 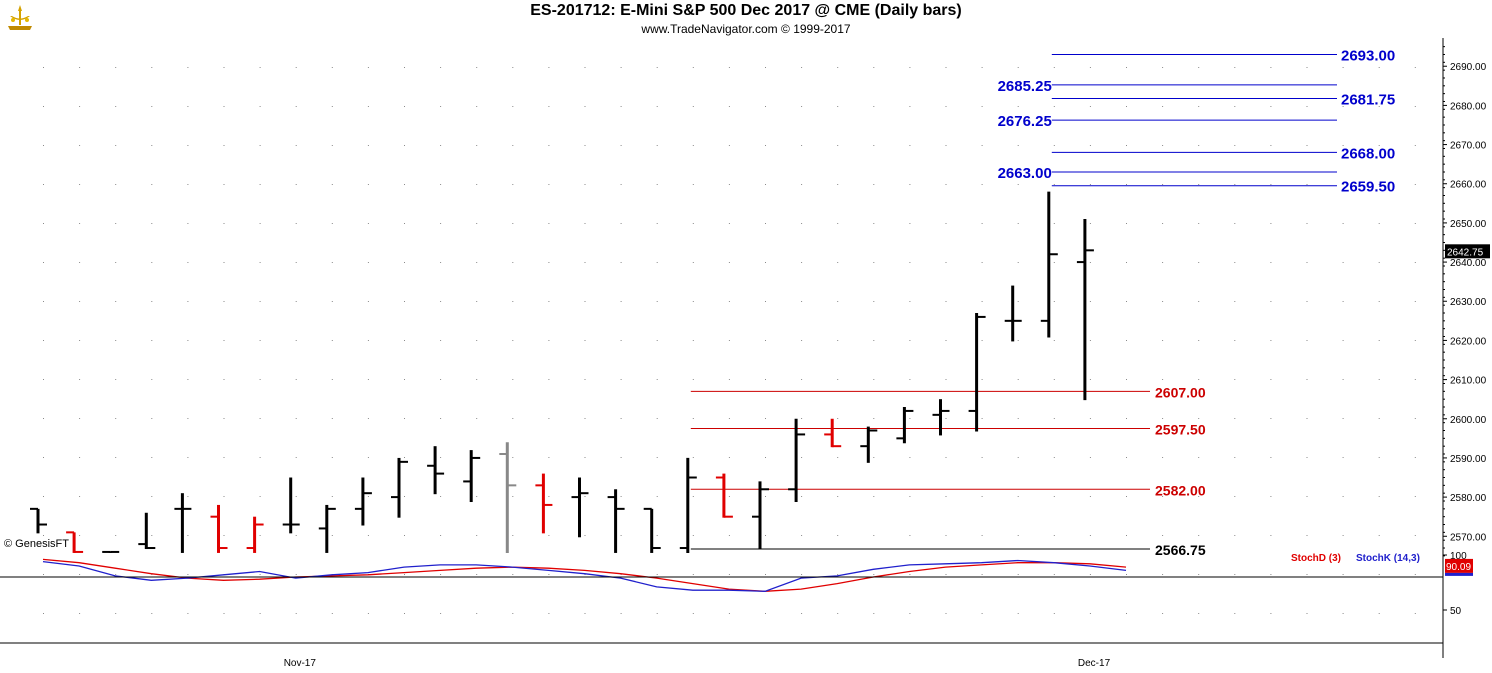 What do you see at coordinates (1180, 490) in the screenshot?
I see `level-label: 2582.00` at bounding box center [1180, 490].